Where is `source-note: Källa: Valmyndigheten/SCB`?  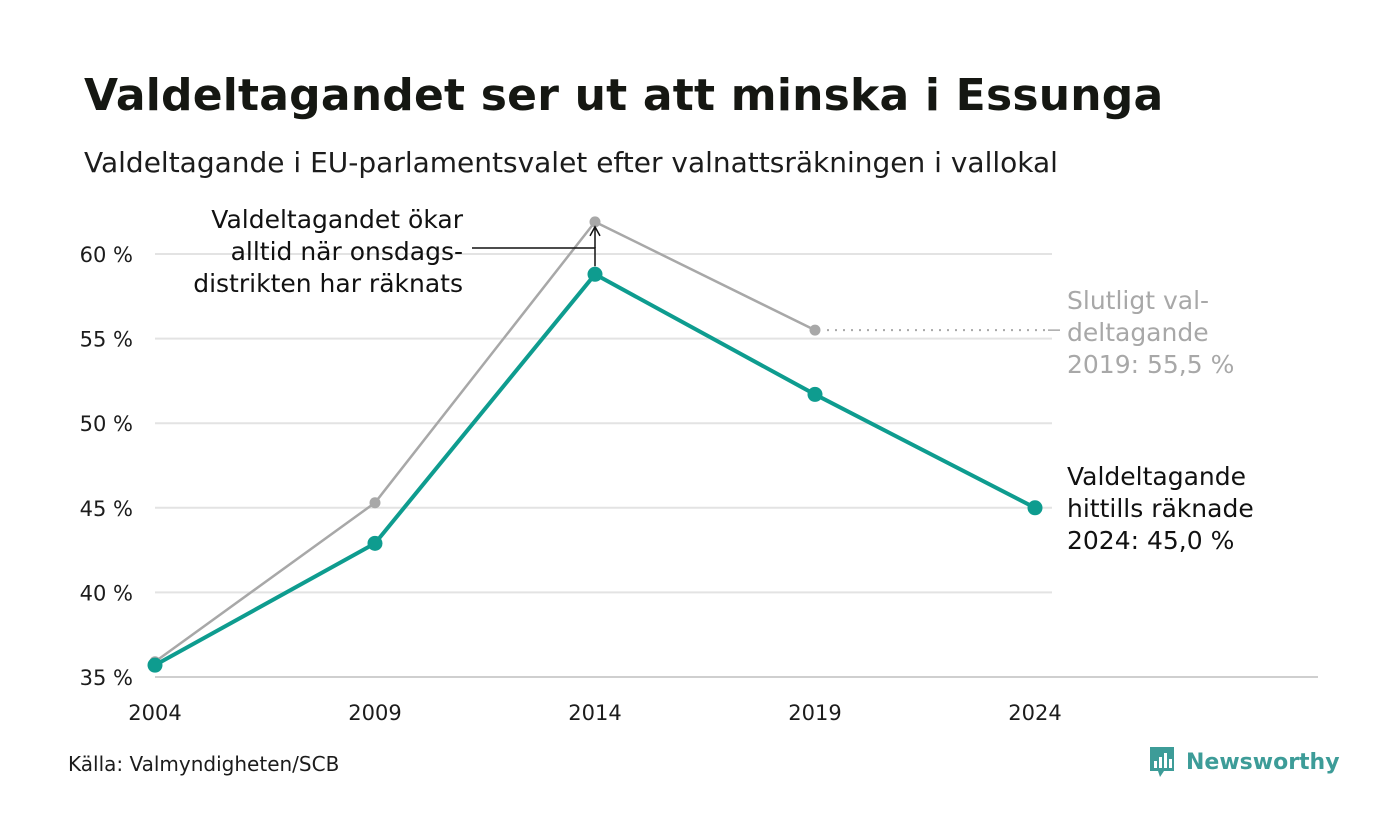
source-note: Källa: Valmyndigheten/SCB is located at coordinates (204, 764).